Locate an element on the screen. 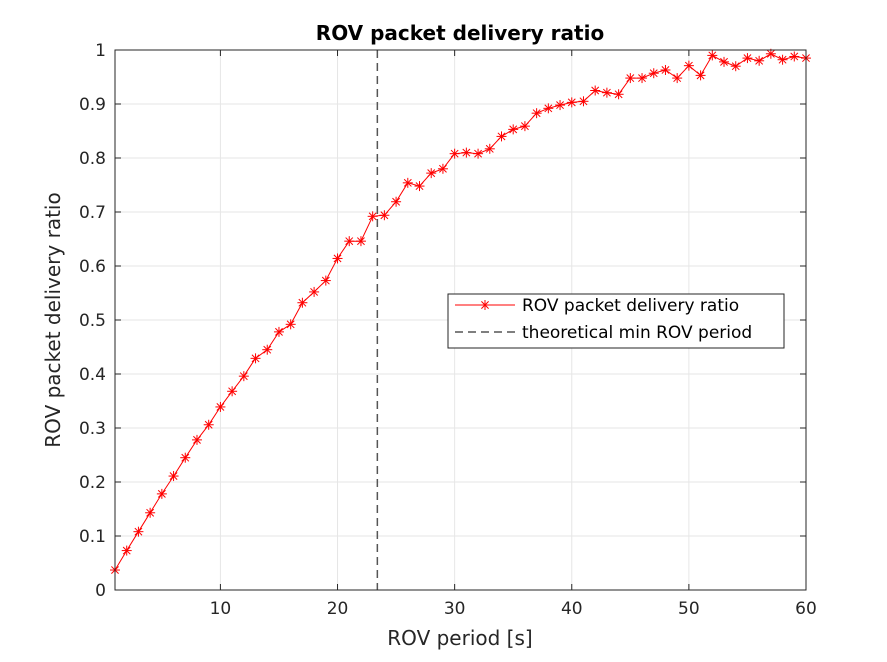  y-tick-label: 0.9 is located at coordinates (92, 105).